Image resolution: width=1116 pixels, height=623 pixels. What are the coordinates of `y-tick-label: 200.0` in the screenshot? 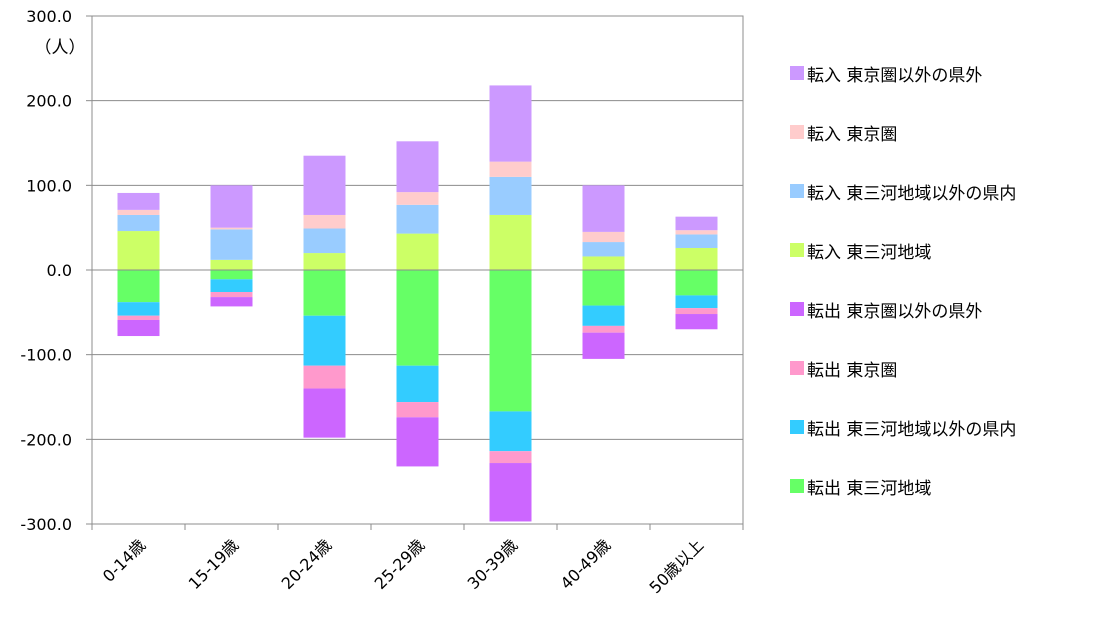 It's located at (49, 101).